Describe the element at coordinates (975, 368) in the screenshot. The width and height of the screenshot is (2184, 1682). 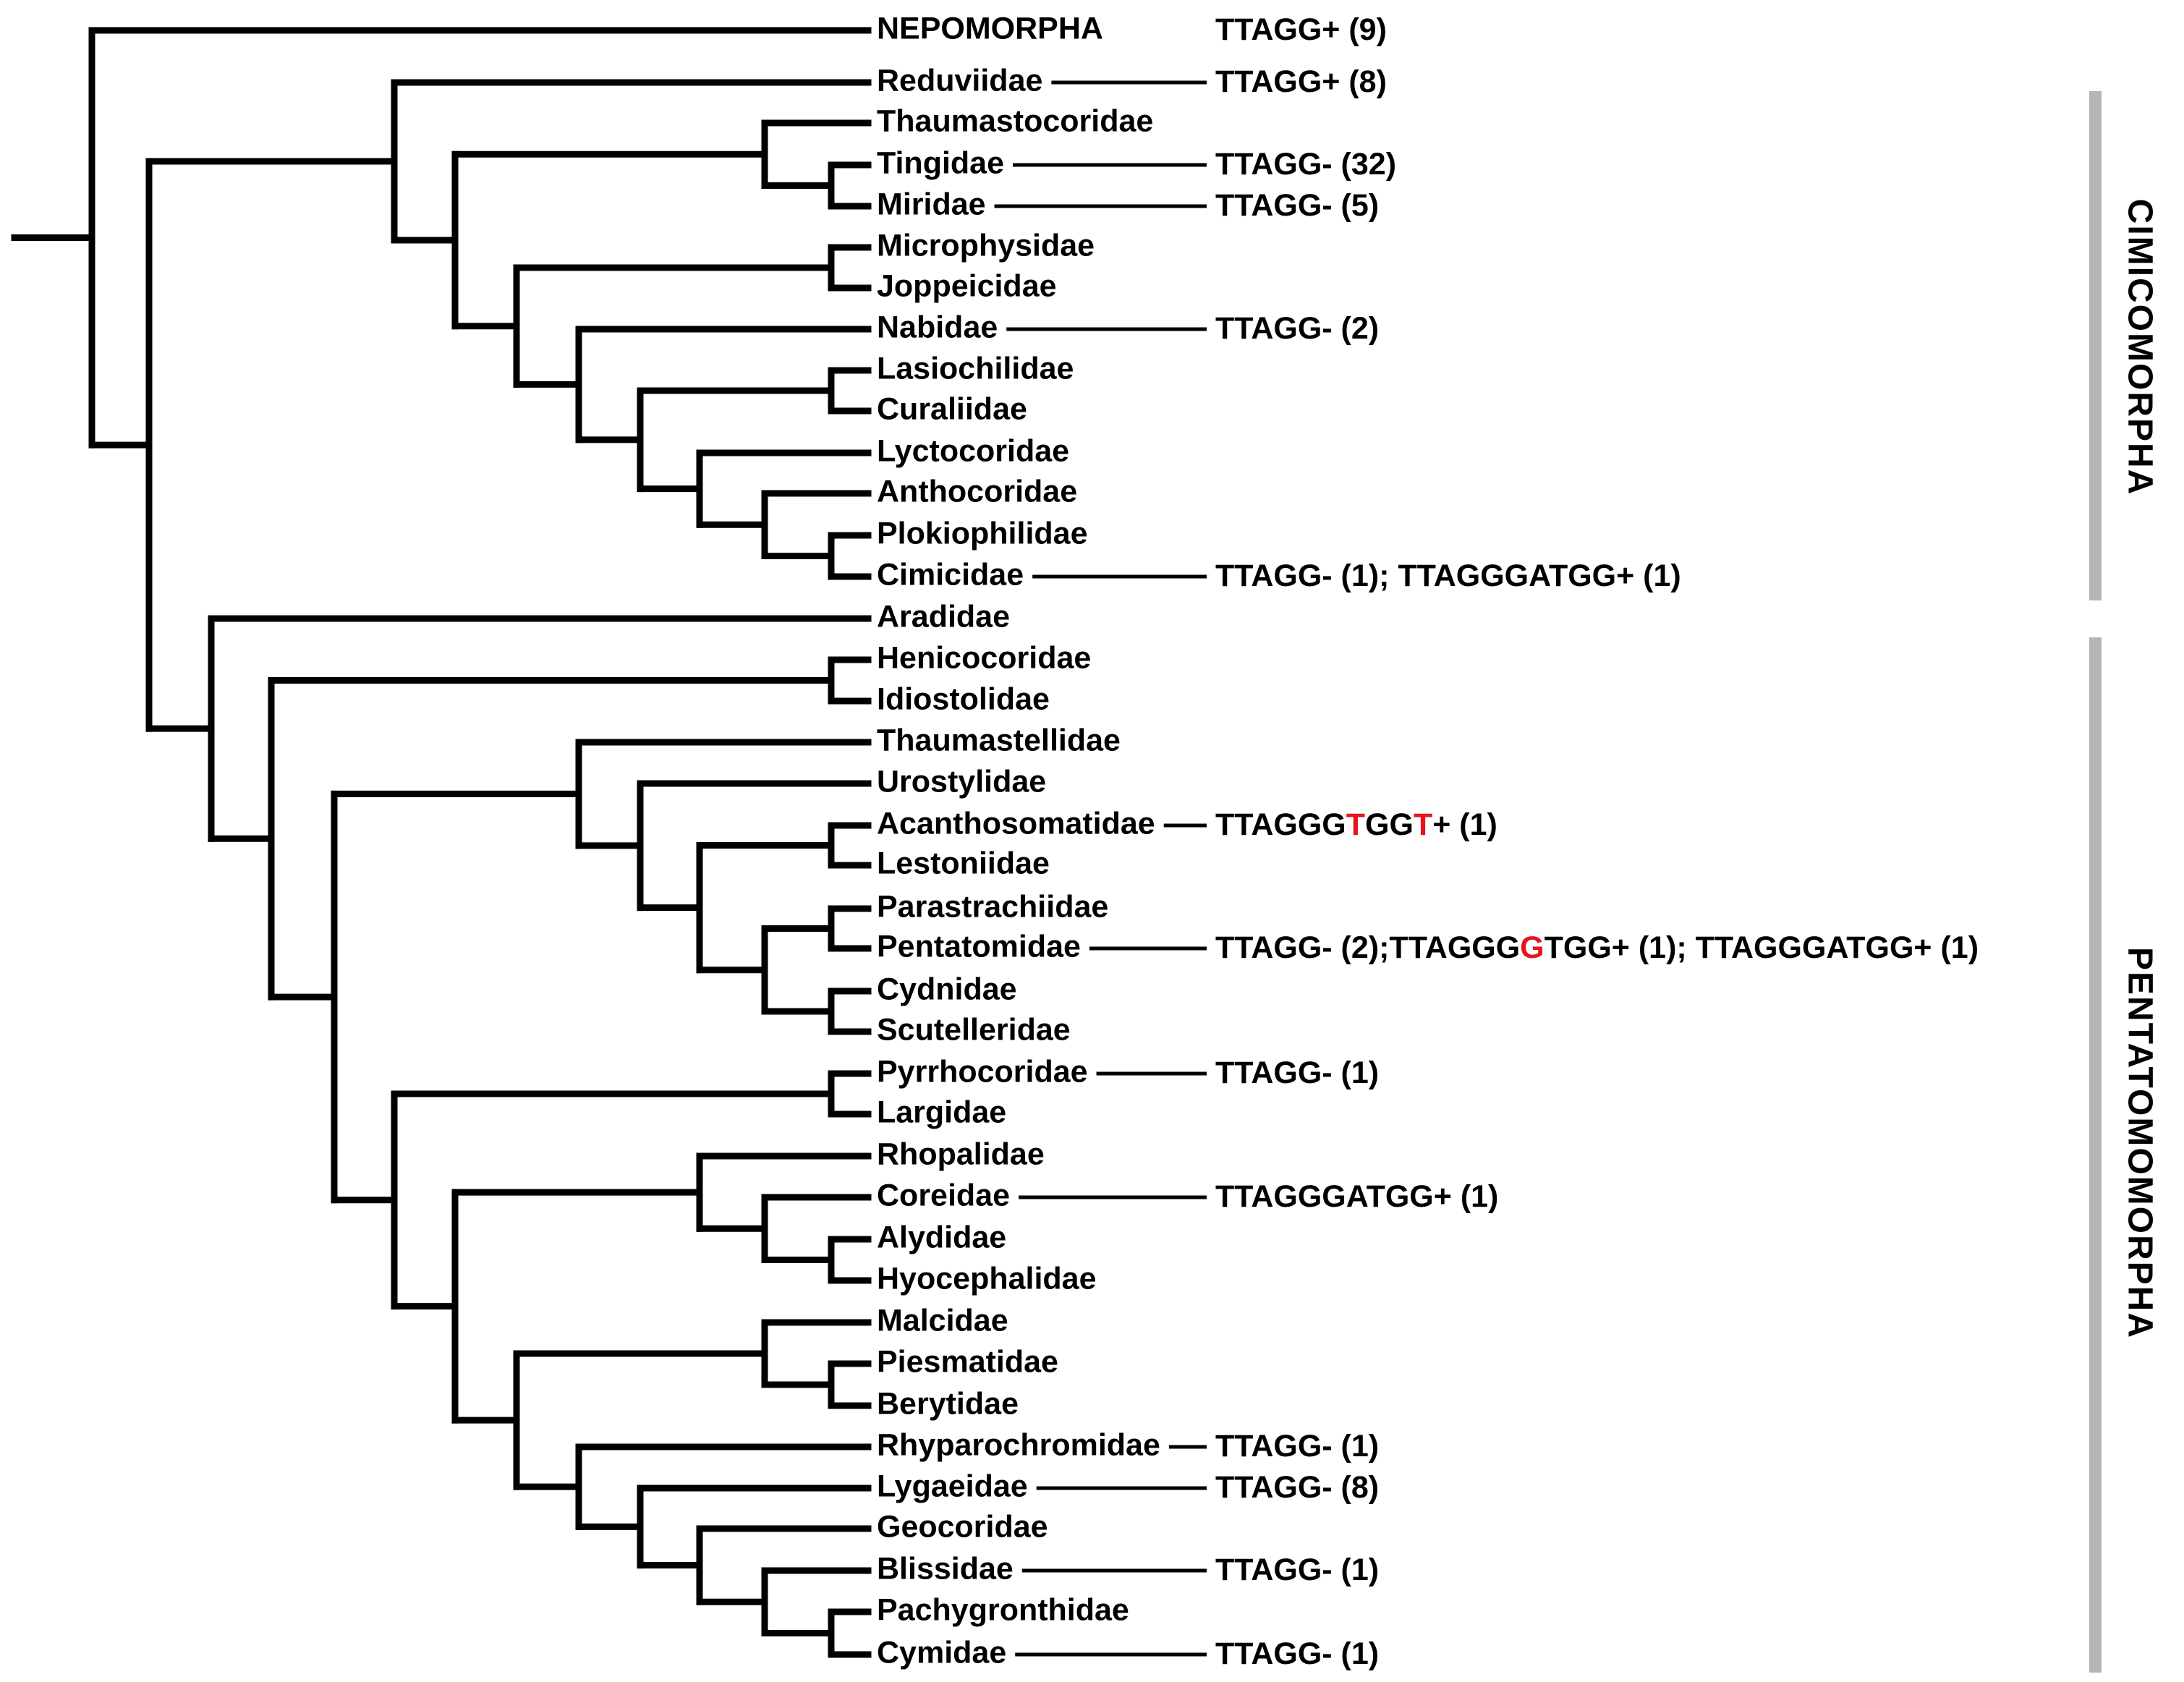
I see `taxon-label-lasiochilidae: Lasiochilidae` at that location.